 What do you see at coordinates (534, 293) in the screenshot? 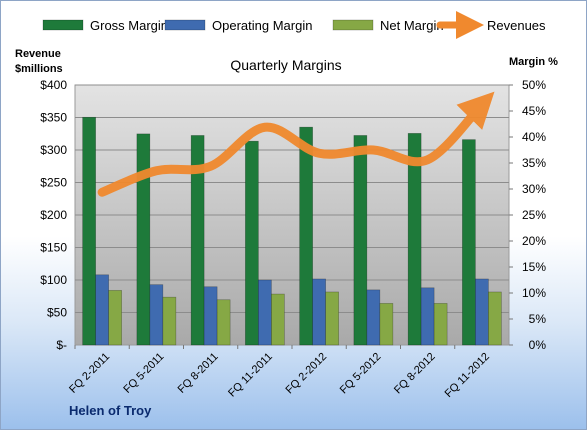
I see `right-tick-label: 10%` at bounding box center [534, 293].